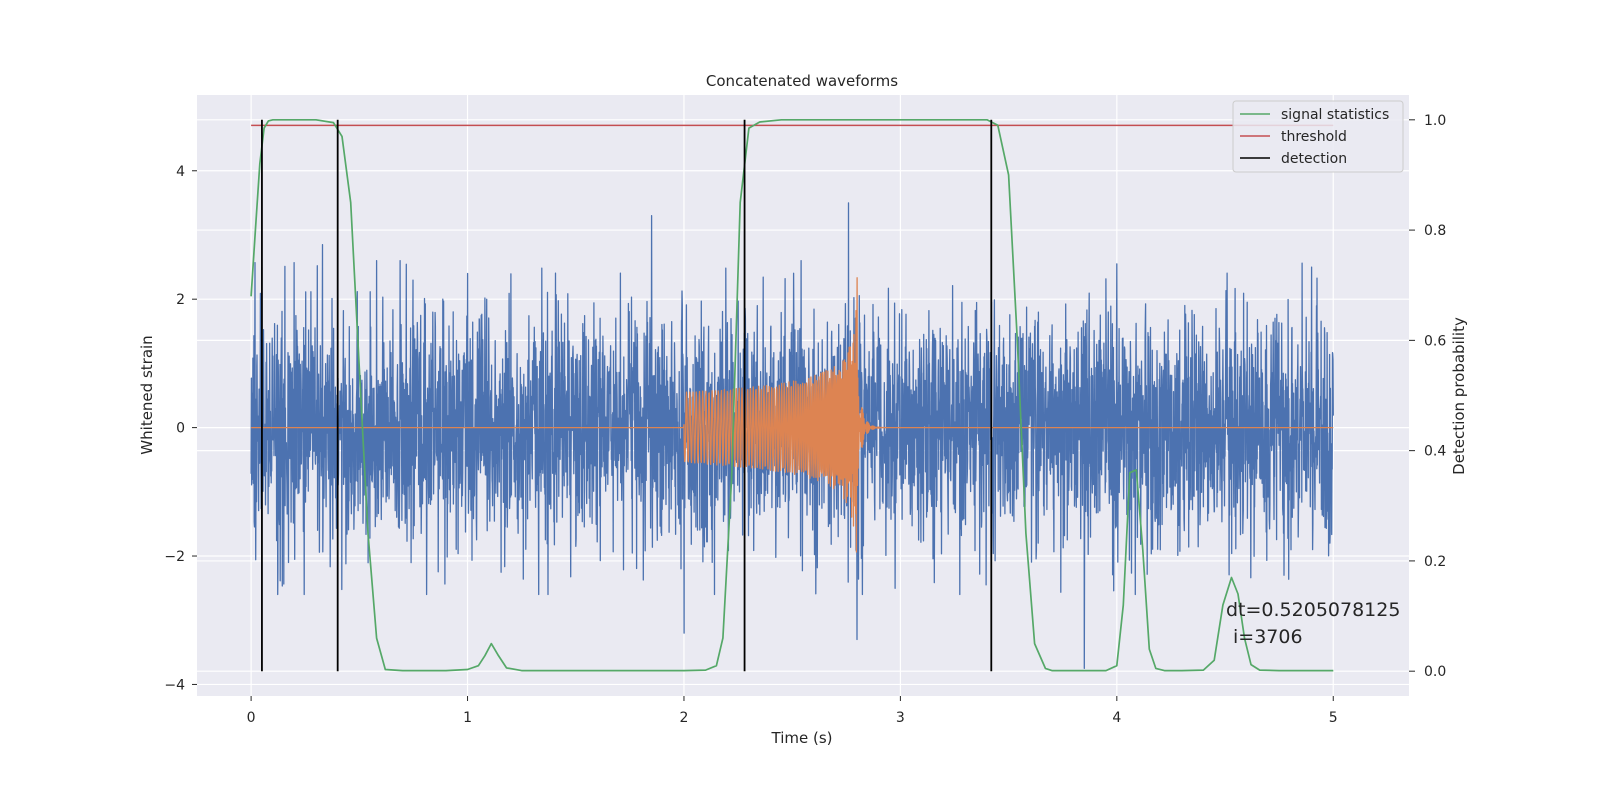  What do you see at coordinates (684, 718) in the screenshot?
I see `x-tick-label: 2` at bounding box center [684, 718].